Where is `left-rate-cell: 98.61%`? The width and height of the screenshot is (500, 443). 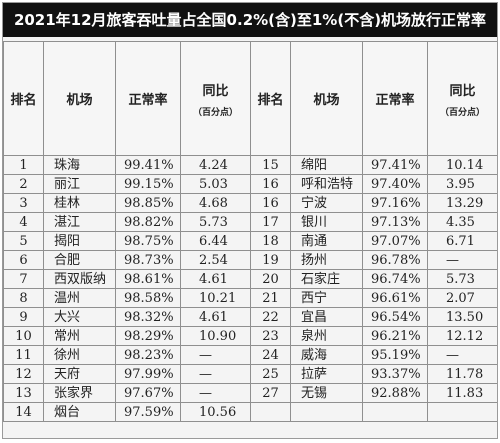
left-rate-cell: 98.61% is located at coordinates (148, 279).